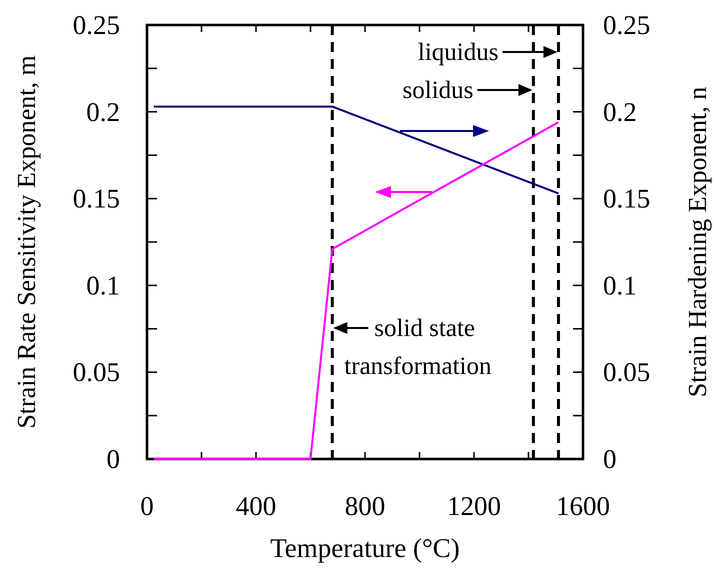  Describe the element at coordinates (365, 548) in the screenshot. I see `x-axis-title: Temperature (°C)` at that location.